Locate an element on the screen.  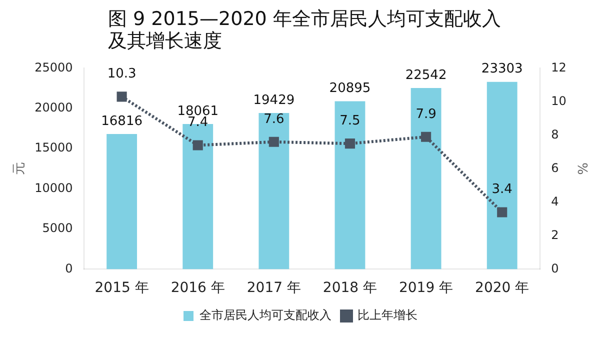
y-tick-label: 0 is located at coordinates (69, 268).